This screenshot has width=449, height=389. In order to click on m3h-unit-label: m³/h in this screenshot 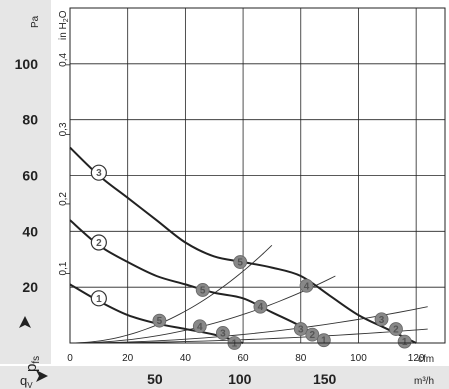, I will do `click(424, 381)`.